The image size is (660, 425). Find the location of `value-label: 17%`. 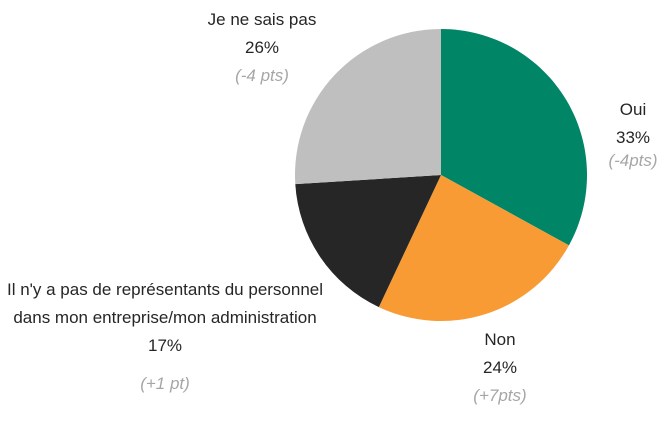

value-label: 17% is located at coordinates (165, 345).